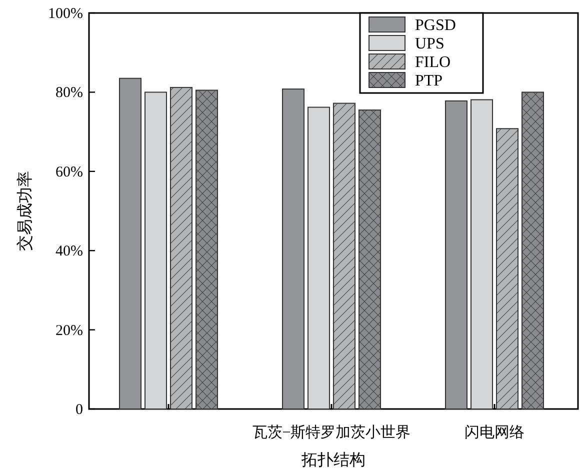  Describe the element at coordinates (79, 410) in the screenshot. I see `y-tick-label: 0` at that location.